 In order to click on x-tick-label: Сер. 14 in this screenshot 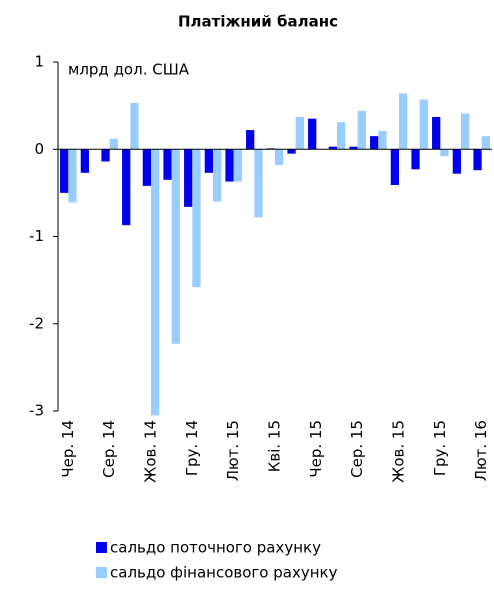, I will do `click(109, 449)`.